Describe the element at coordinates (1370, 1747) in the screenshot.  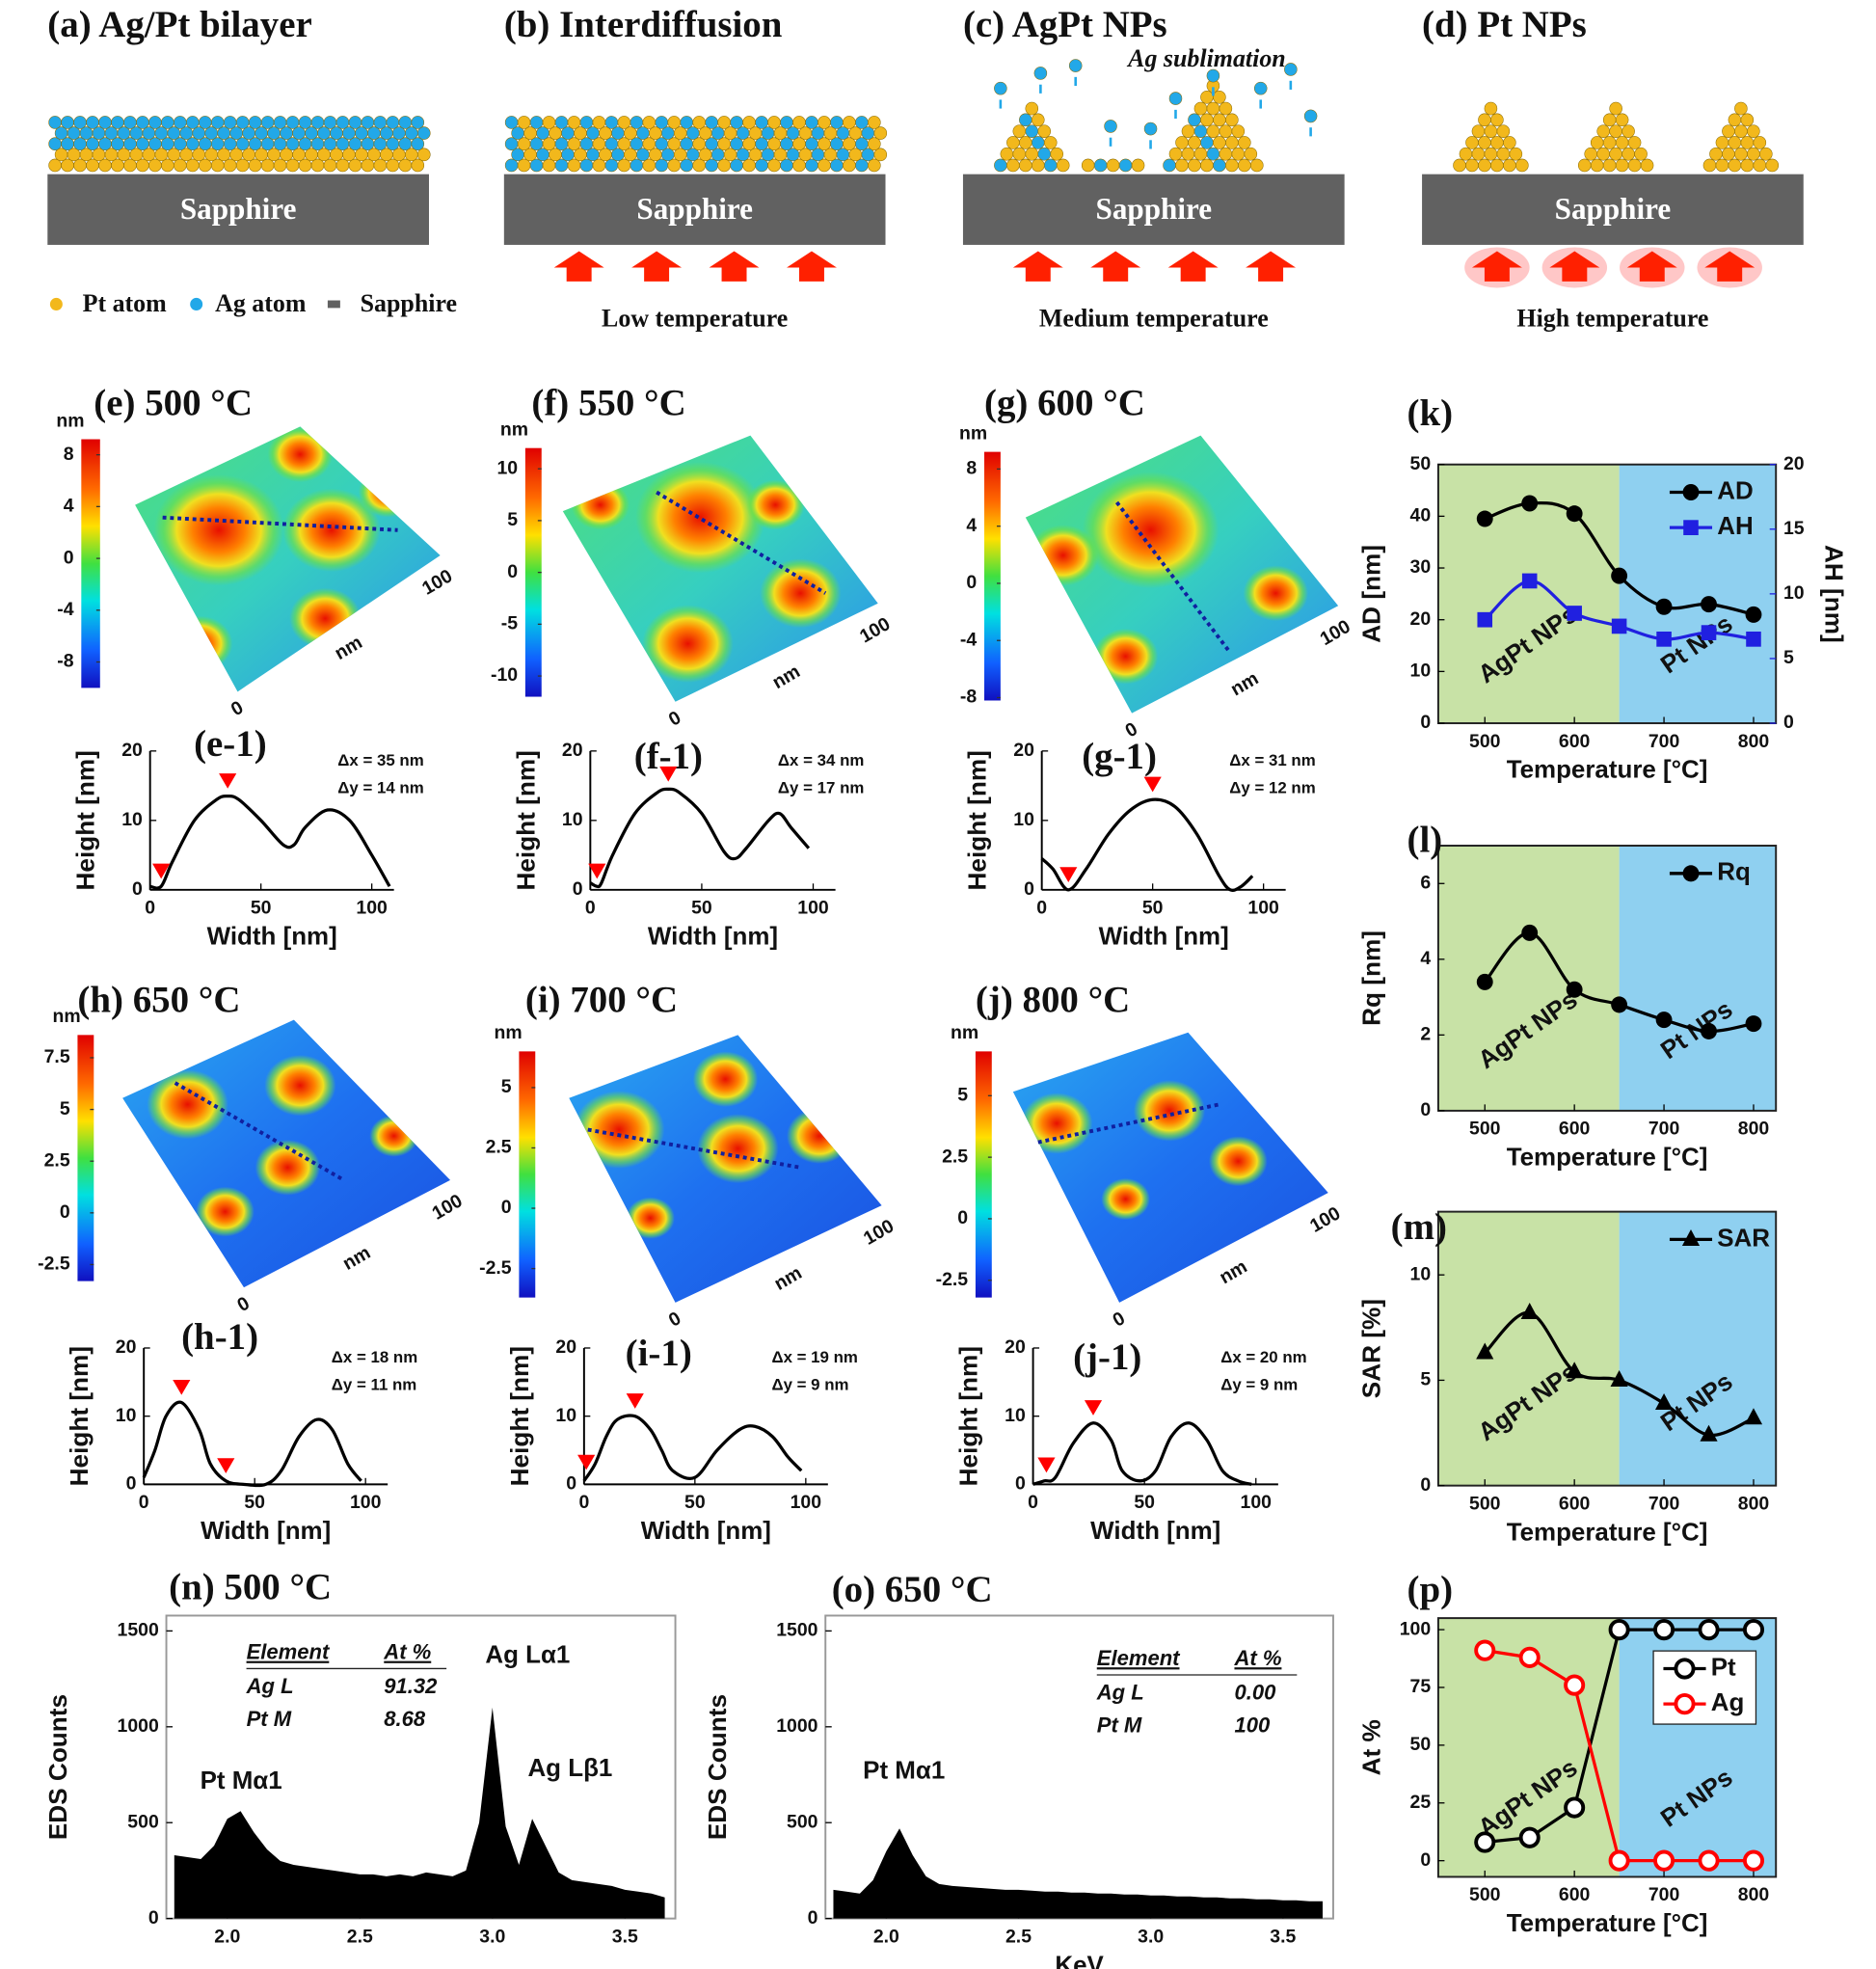
I see `y-axis-label: At %` at that location.